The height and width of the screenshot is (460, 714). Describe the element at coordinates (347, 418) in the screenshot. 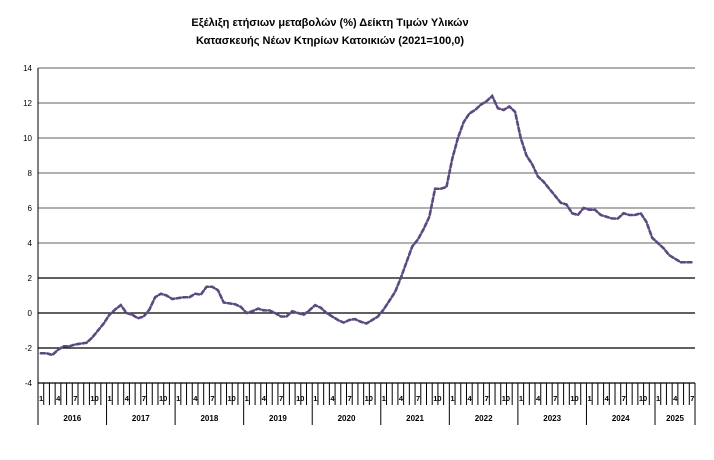

I see `year-label: 2020` at that location.